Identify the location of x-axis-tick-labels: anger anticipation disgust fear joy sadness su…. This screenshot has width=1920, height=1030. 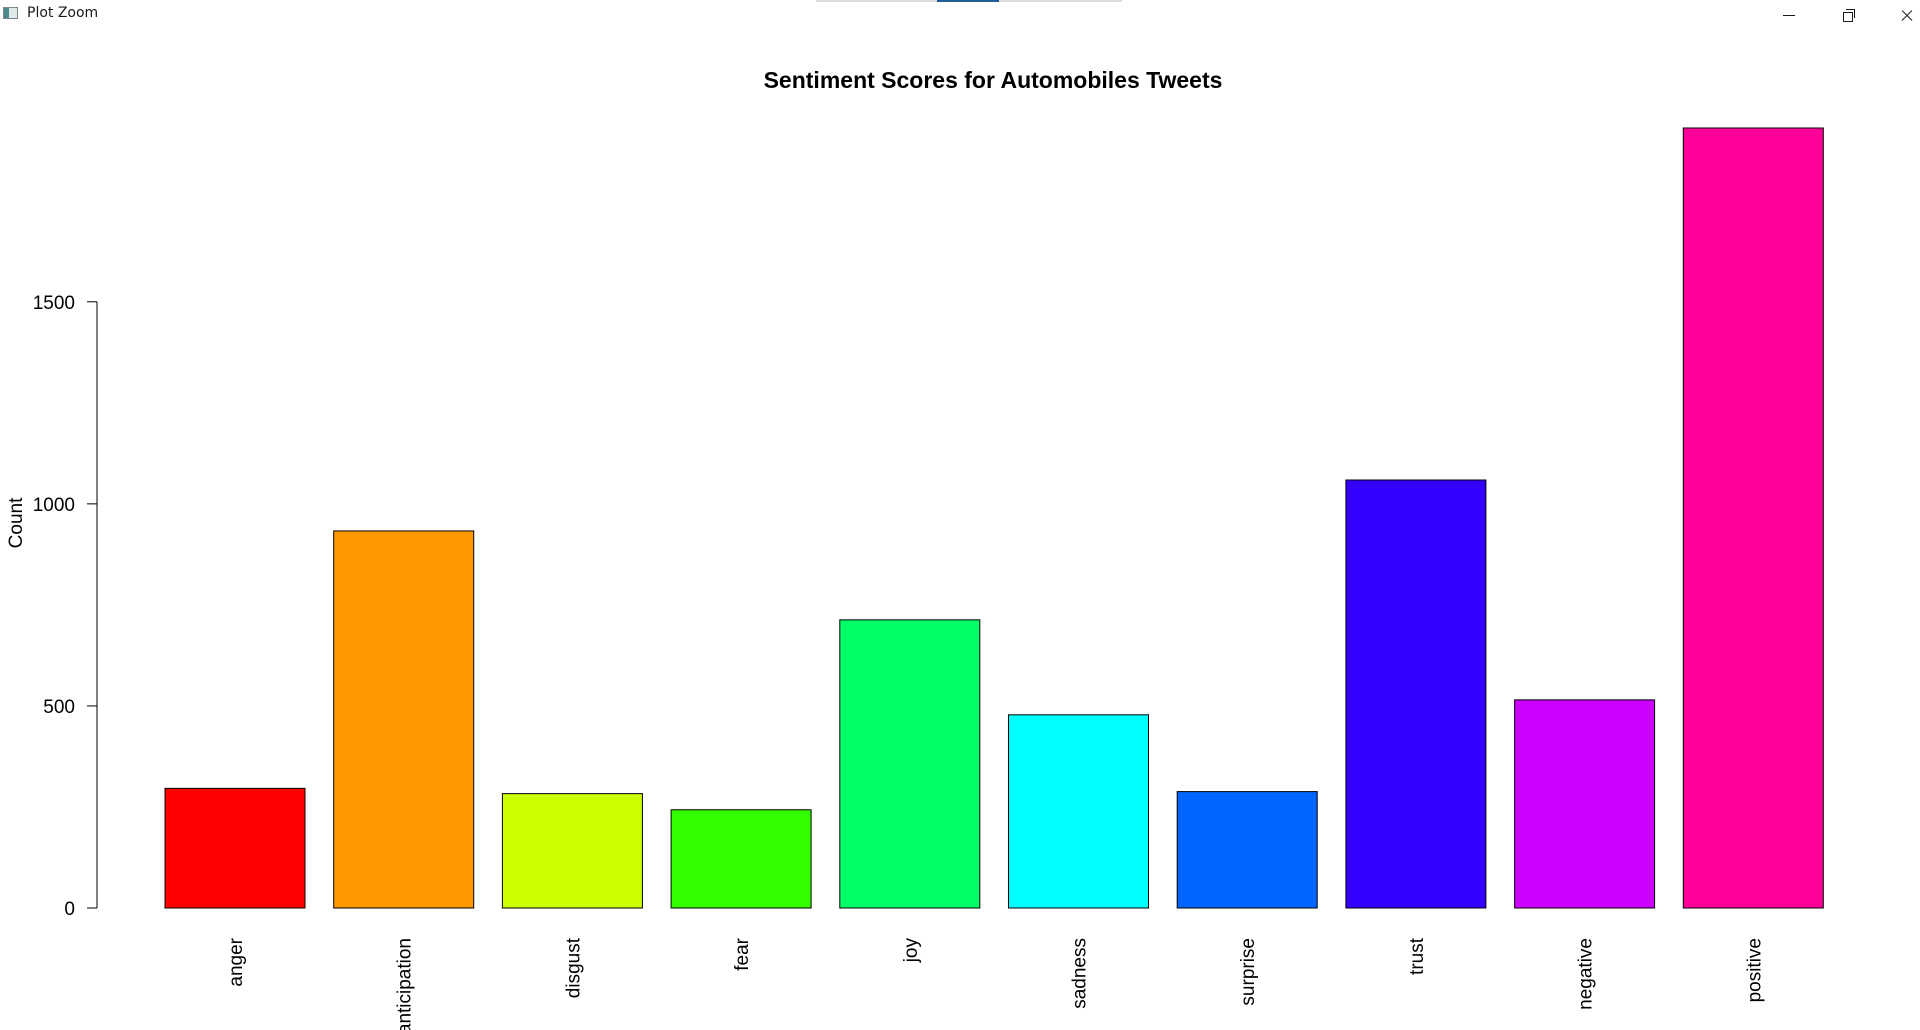
(995, 983).